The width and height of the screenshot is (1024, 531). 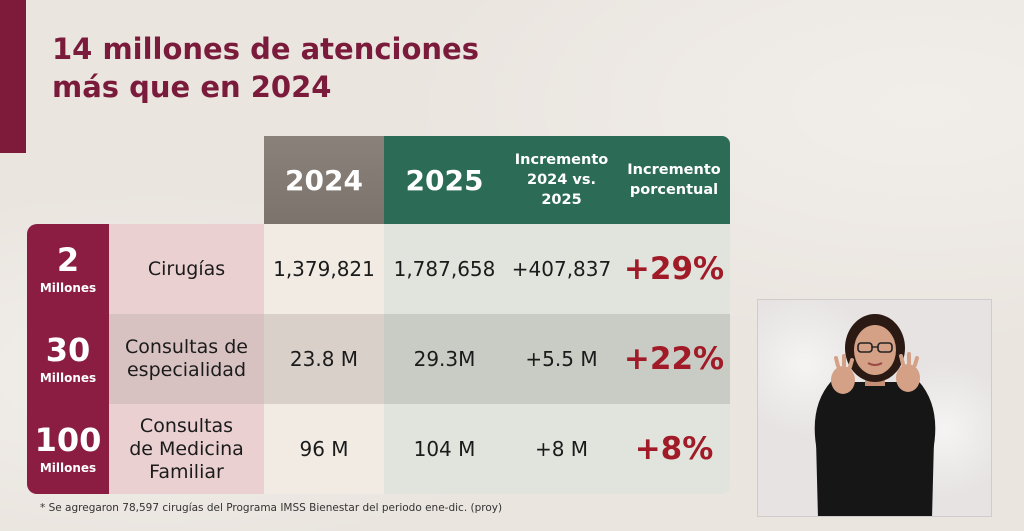 What do you see at coordinates (186, 359) in the screenshot?
I see `row-2-category: Consultas de especialidad` at bounding box center [186, 359].